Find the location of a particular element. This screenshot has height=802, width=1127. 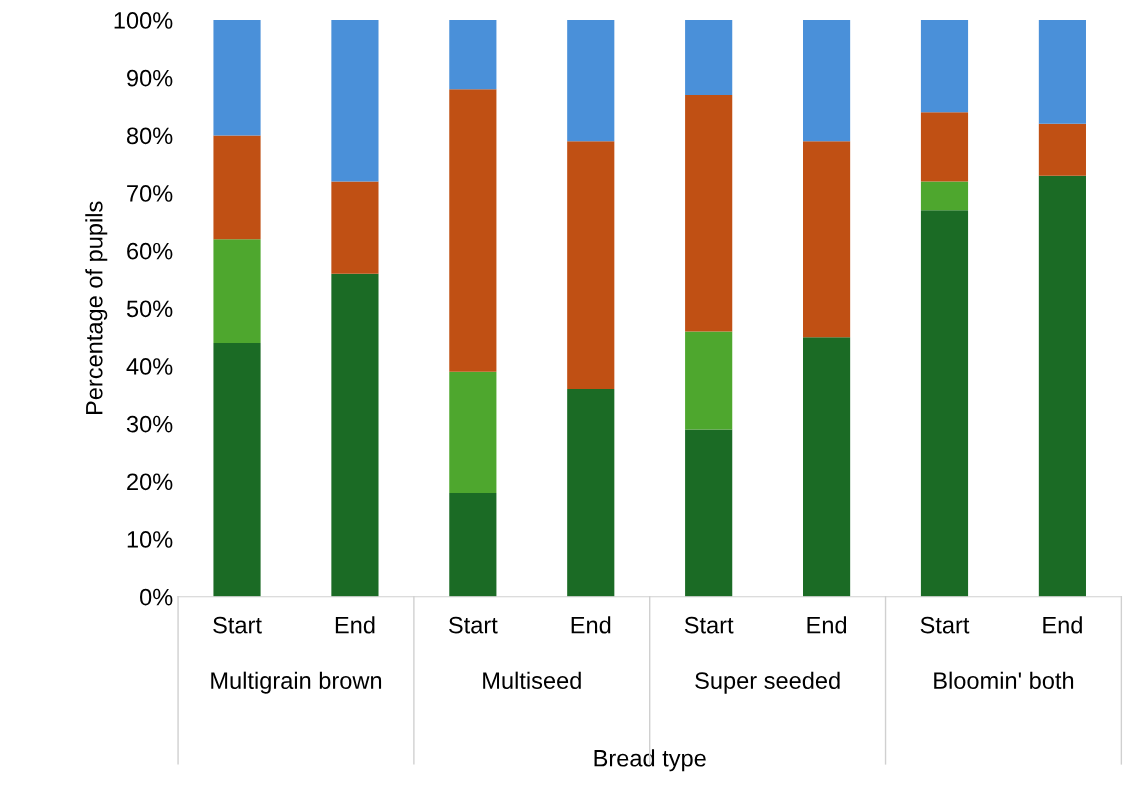

y-tick-label: 30% is located at coordinates (149, 424).